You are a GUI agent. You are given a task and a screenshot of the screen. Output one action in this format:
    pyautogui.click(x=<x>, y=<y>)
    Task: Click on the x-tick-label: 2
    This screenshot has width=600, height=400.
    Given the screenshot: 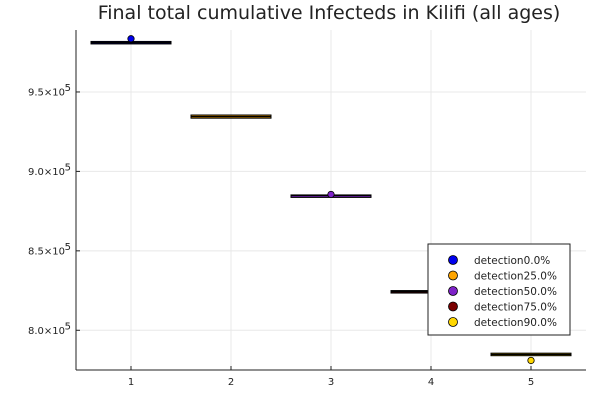 What is the action you would take?
    pyautogui.click(x=231, y=382)
    